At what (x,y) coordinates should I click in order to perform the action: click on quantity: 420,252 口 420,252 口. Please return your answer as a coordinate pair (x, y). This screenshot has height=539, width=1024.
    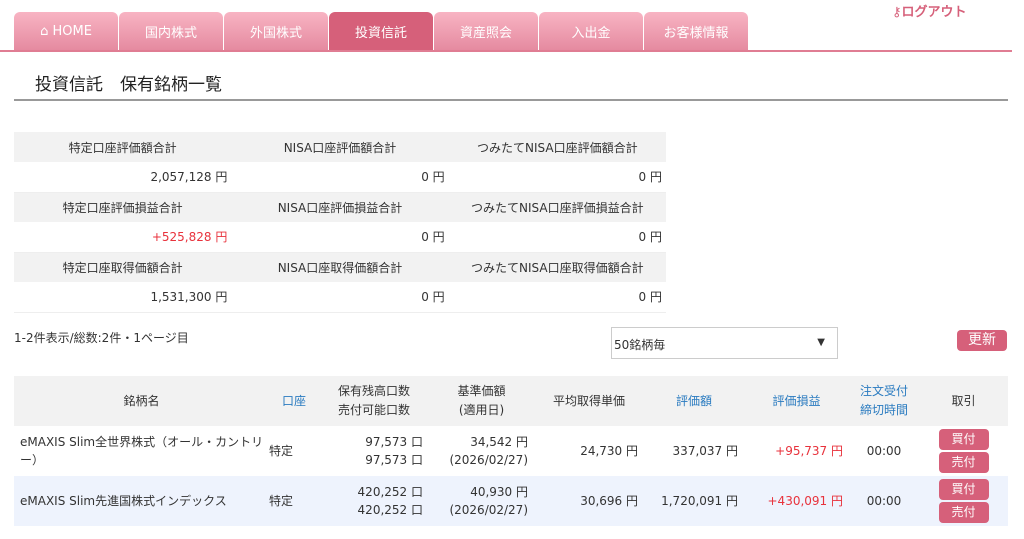
    Looking at the image, I should click on (374, 501).